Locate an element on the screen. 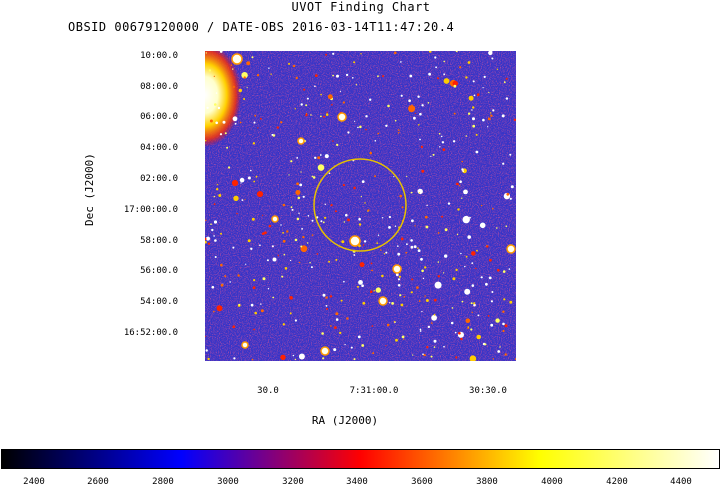 The width and height of the screenshot is (722, 489). dec-tick: 08:00.0 is located at coordinates (159, 87).